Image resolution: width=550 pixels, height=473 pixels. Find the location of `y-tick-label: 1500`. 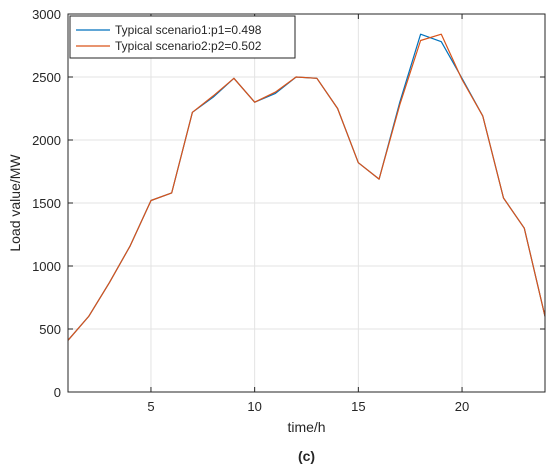

y-tick-label: 1500 is located at coordinates (46, 203).